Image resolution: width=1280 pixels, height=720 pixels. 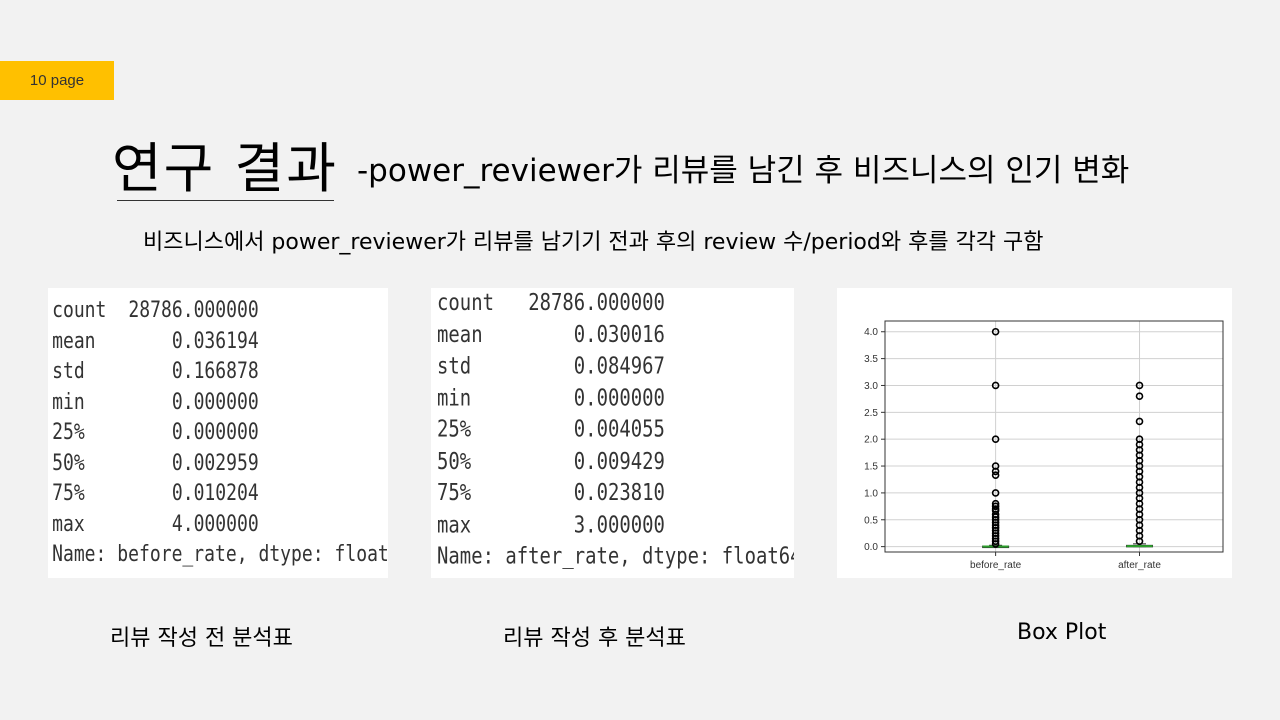 What do you see at coordinates (871, 440) in the screenshot?
I see `y-tick-label: 2.0` at bounding box center [871, 440].